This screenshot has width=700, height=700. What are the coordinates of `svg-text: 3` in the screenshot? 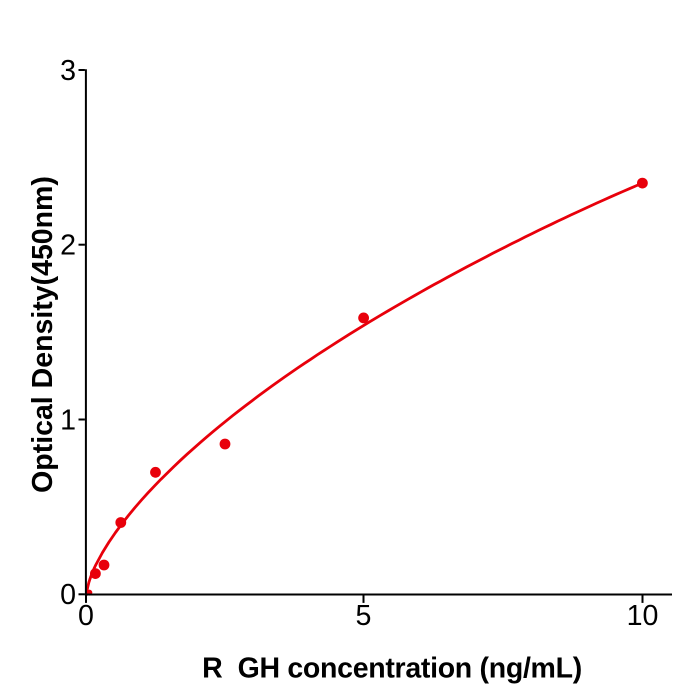 It's located at (68, 71).